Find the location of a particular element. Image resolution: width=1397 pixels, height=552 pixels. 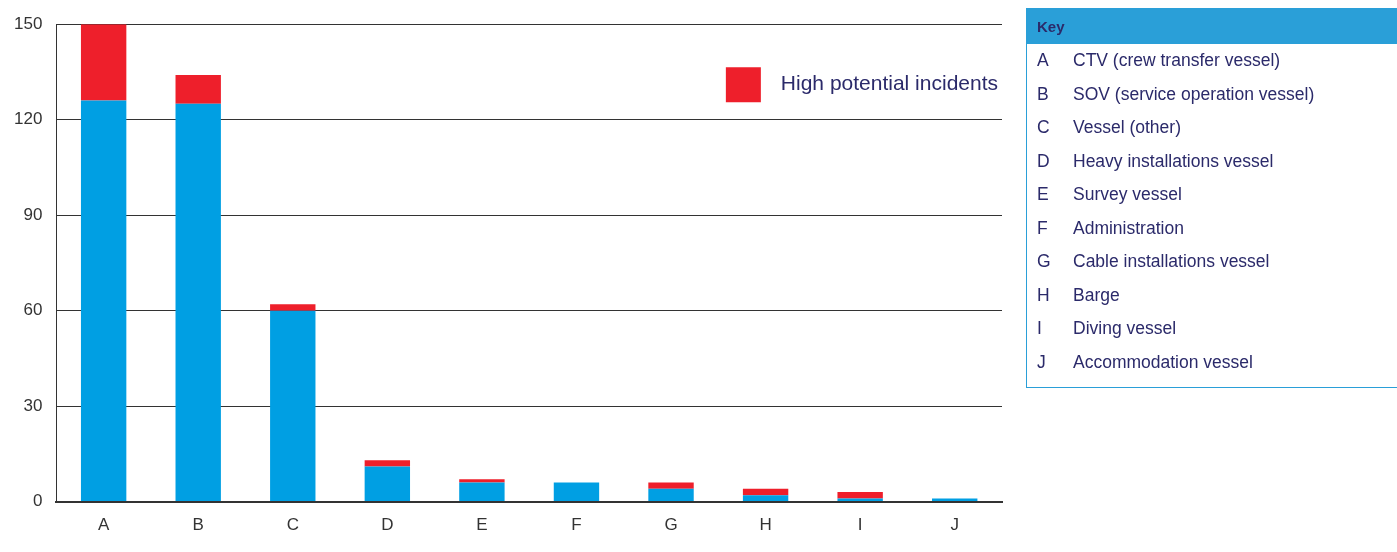

text: F Administration is located at coordinates (1110, 227).